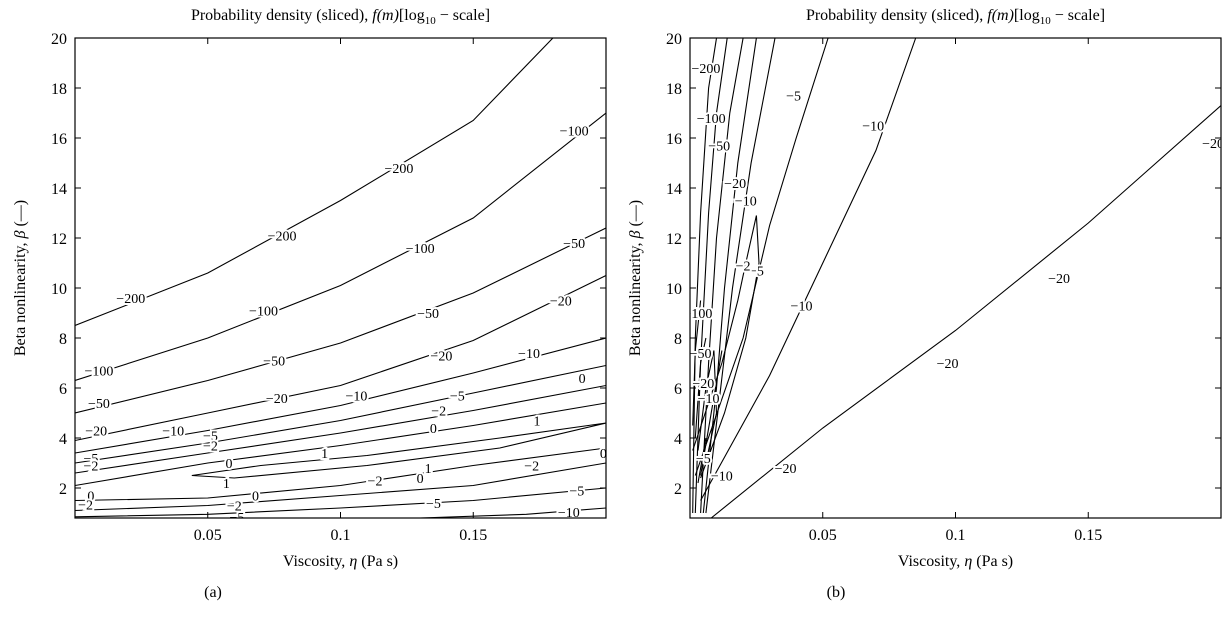 This screenshot has height=621, width=1222. I want to click on y-tick-label: 20, so click(674, 39).